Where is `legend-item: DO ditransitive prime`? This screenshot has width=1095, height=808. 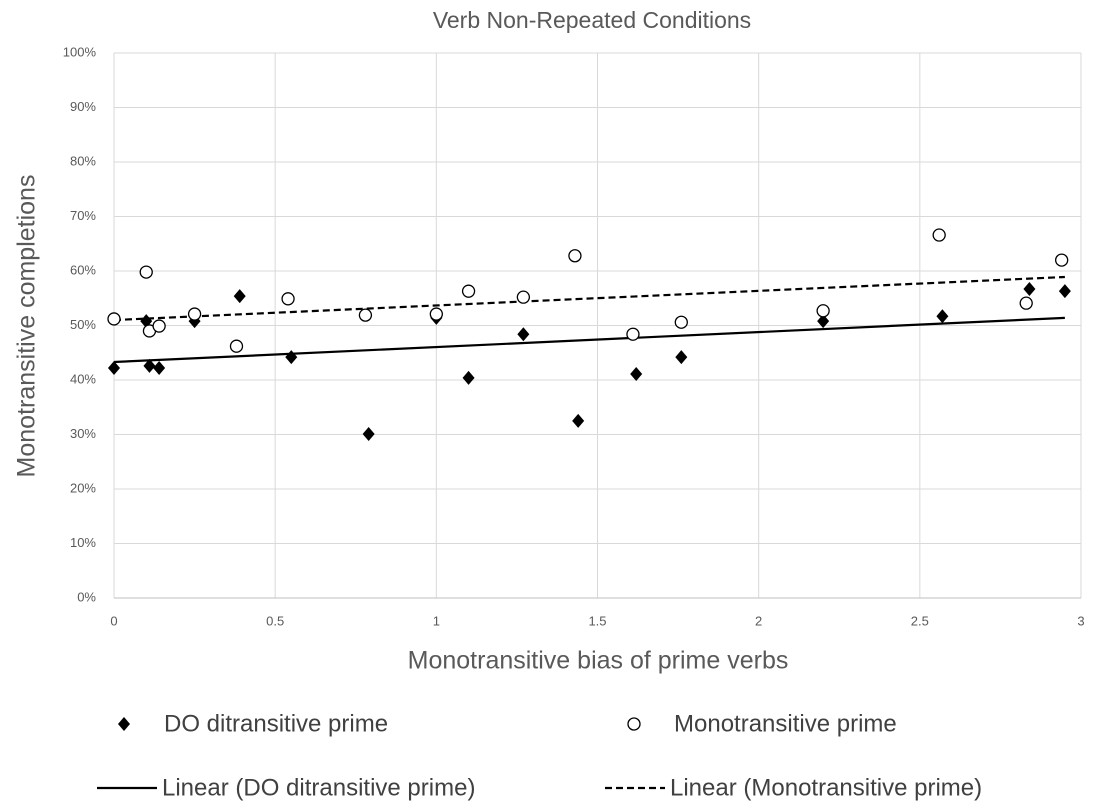 legend-item: DO ditransitive prime is located at coordinates (253, 723).